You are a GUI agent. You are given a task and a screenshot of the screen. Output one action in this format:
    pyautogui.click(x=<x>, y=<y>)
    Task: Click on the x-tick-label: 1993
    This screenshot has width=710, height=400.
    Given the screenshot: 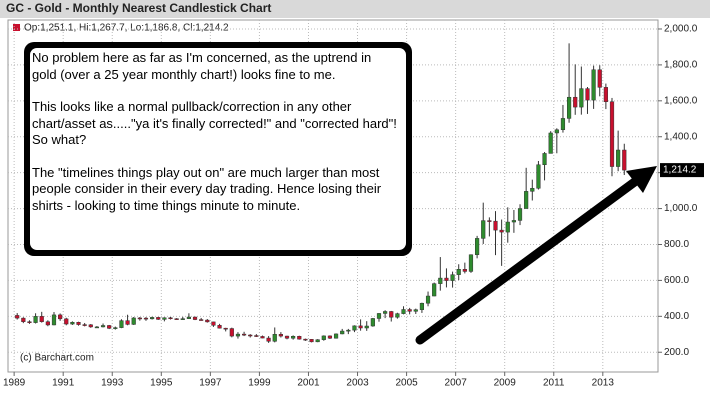 What is the action you would take?
    pyautogui.click(x=112, y=383)
    